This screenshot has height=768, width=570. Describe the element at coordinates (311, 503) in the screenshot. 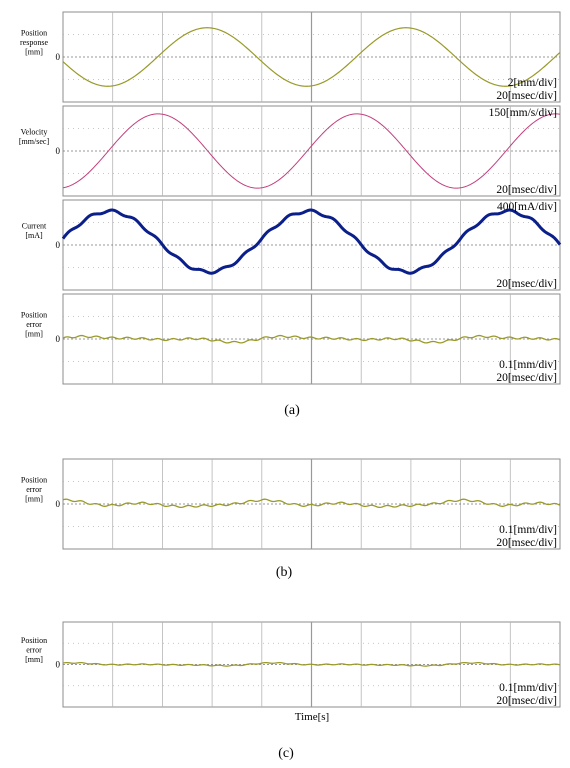

I see `series-line-b-error` at that location.